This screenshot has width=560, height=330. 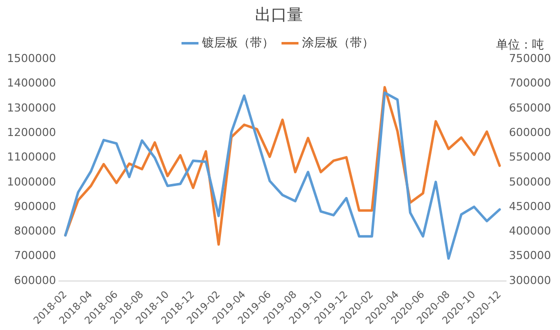 What do you see at coordinates (530, 231) in the screenshot?
I see `y2-tick-label: 400000` at bounding box center [530, 231].